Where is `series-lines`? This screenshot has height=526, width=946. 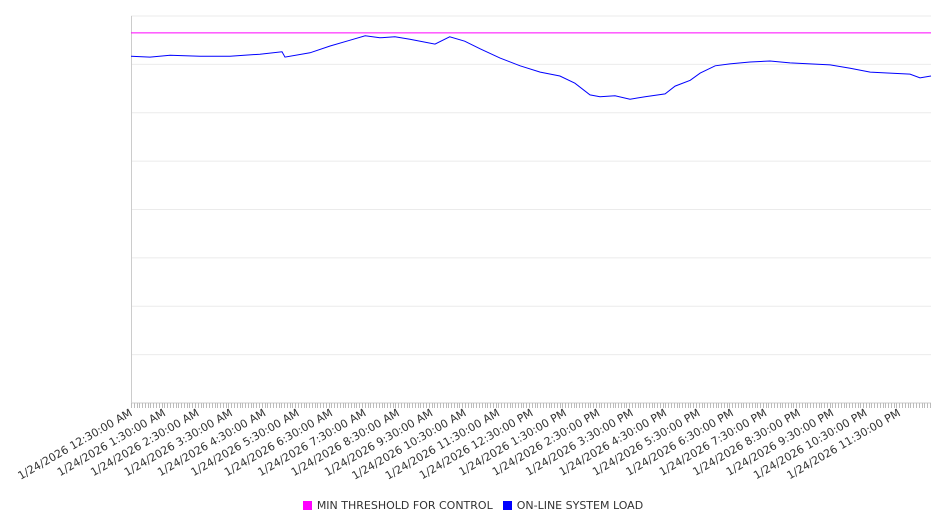
series-lines is located at coordinates (531, 66).